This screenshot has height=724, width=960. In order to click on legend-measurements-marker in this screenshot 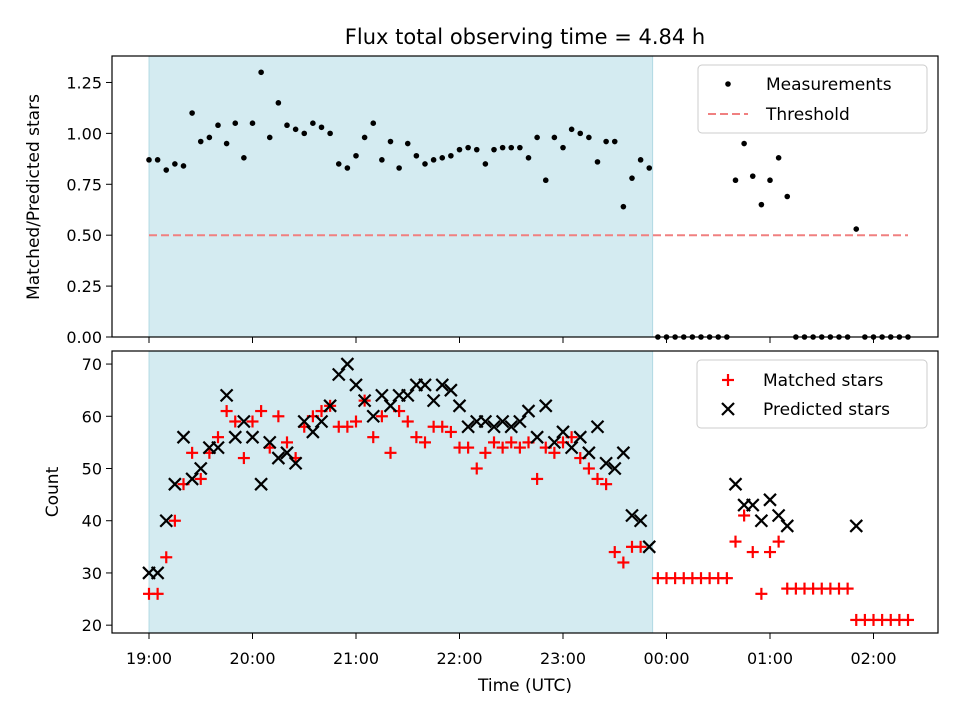, I will do `click(728, 84)`.